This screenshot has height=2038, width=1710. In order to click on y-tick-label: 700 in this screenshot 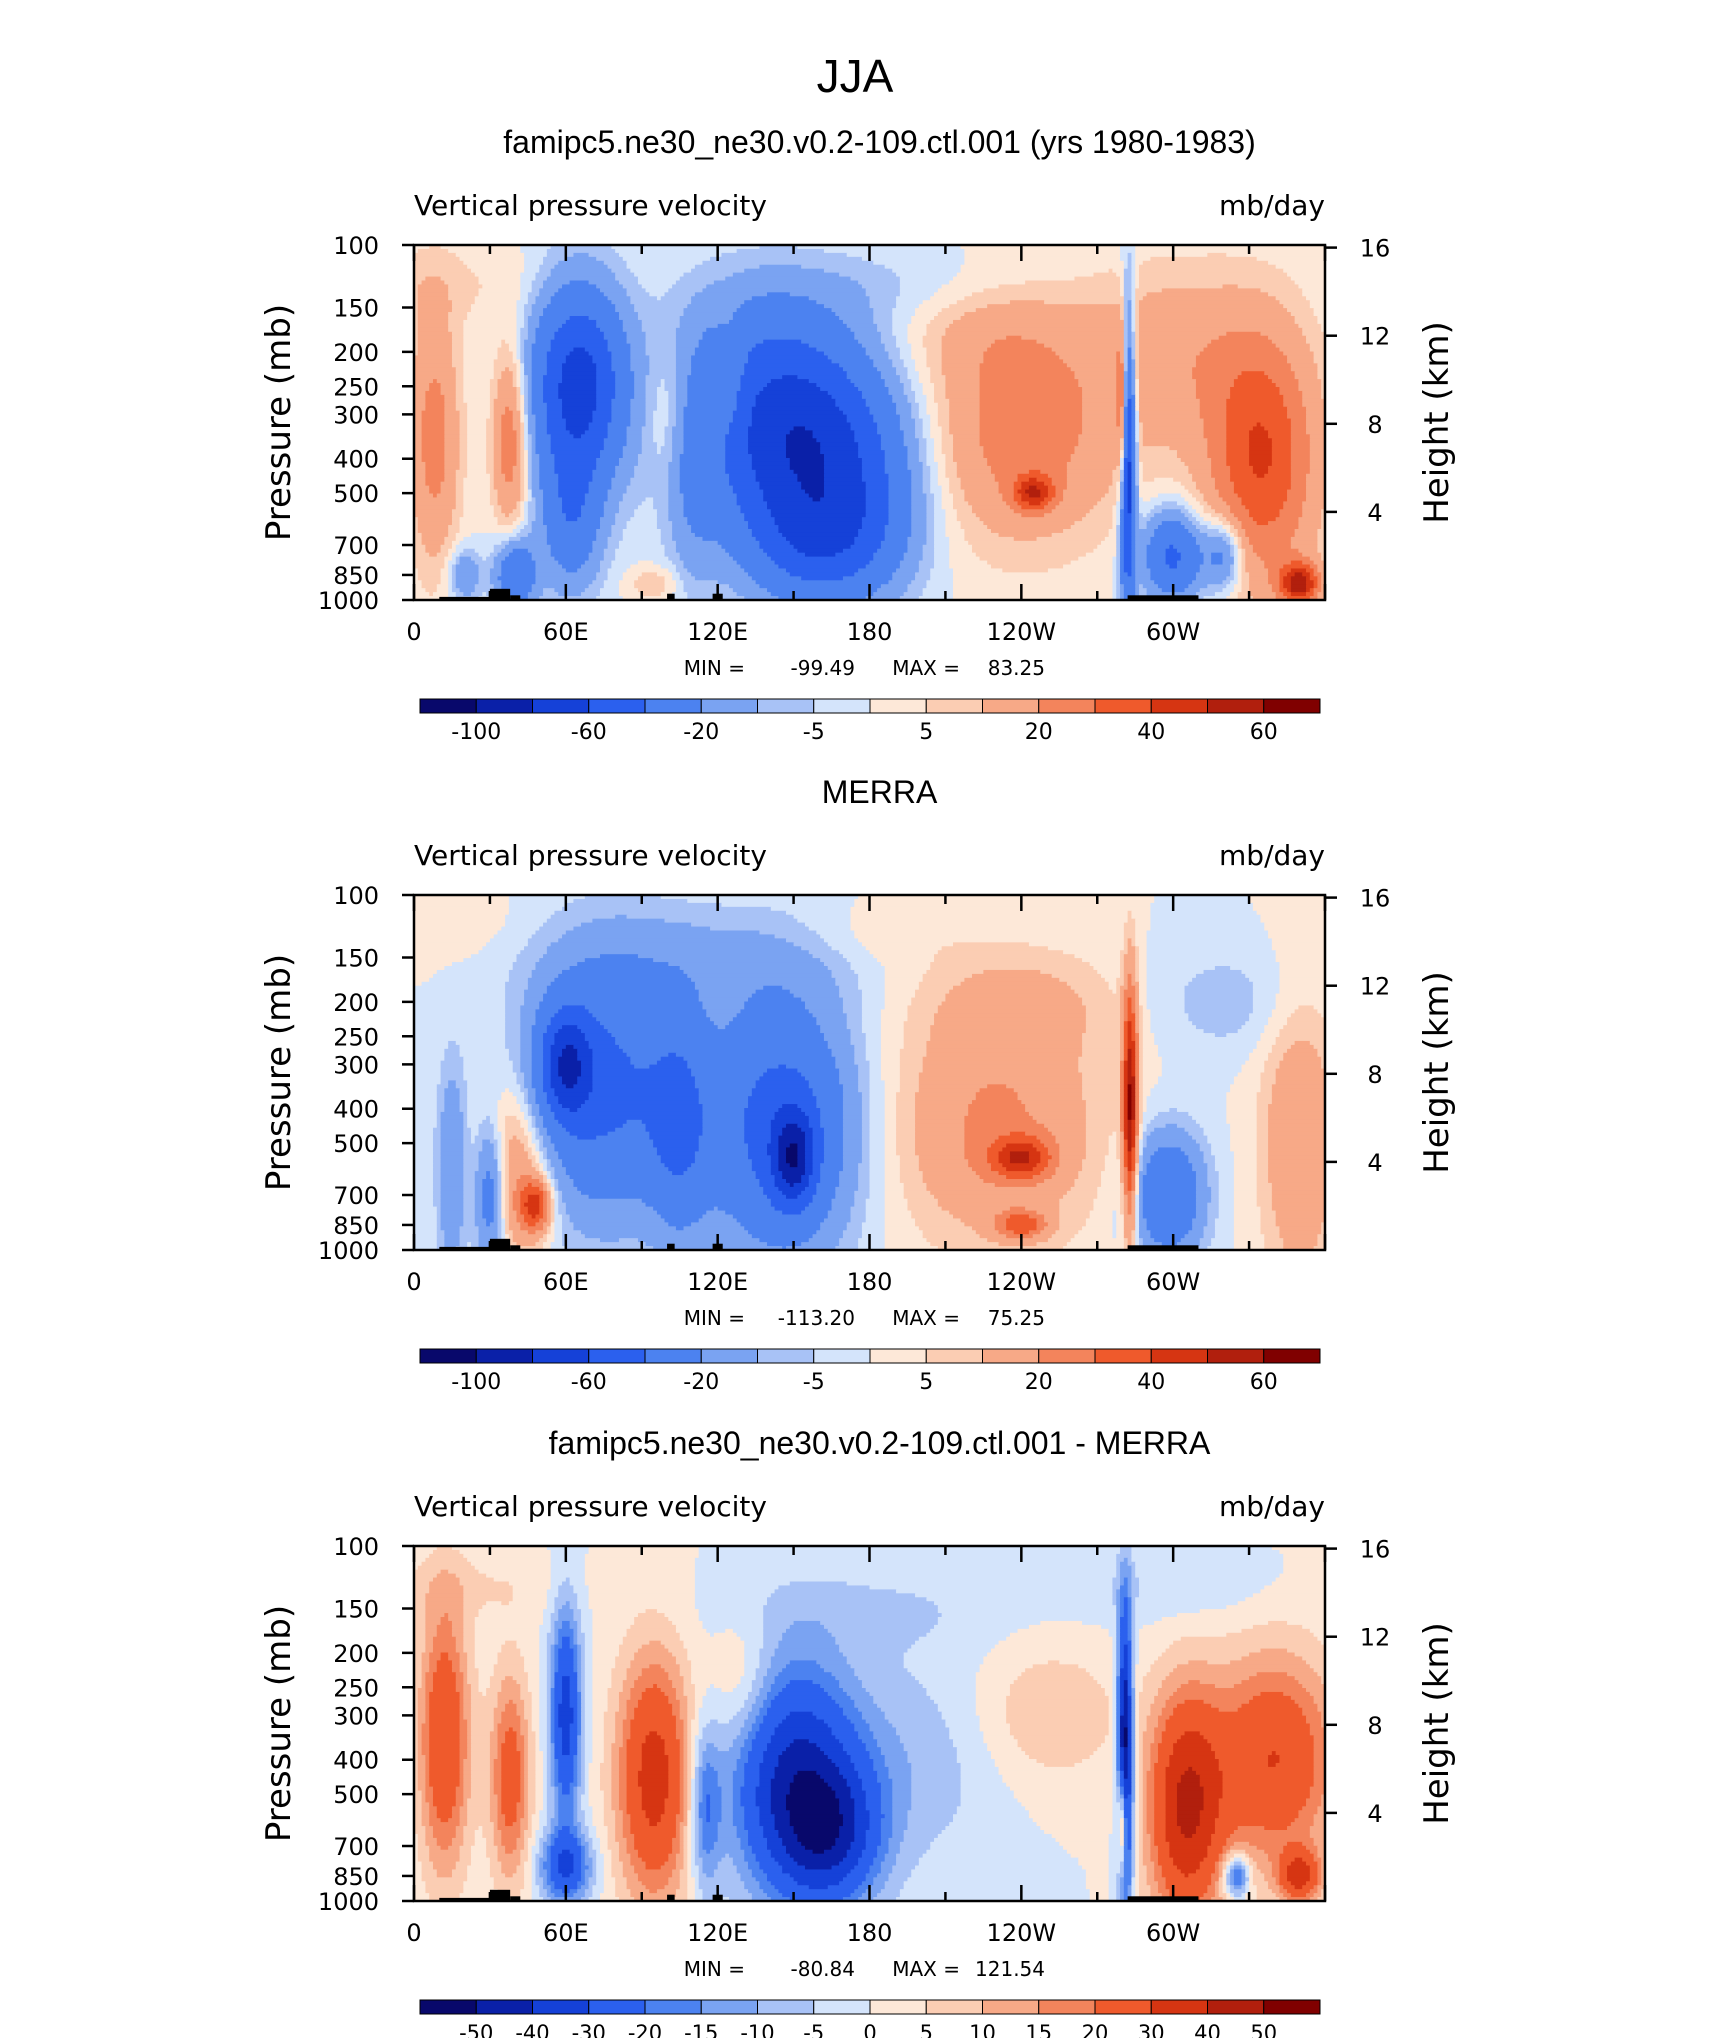, I will do `click(356, 546)`.